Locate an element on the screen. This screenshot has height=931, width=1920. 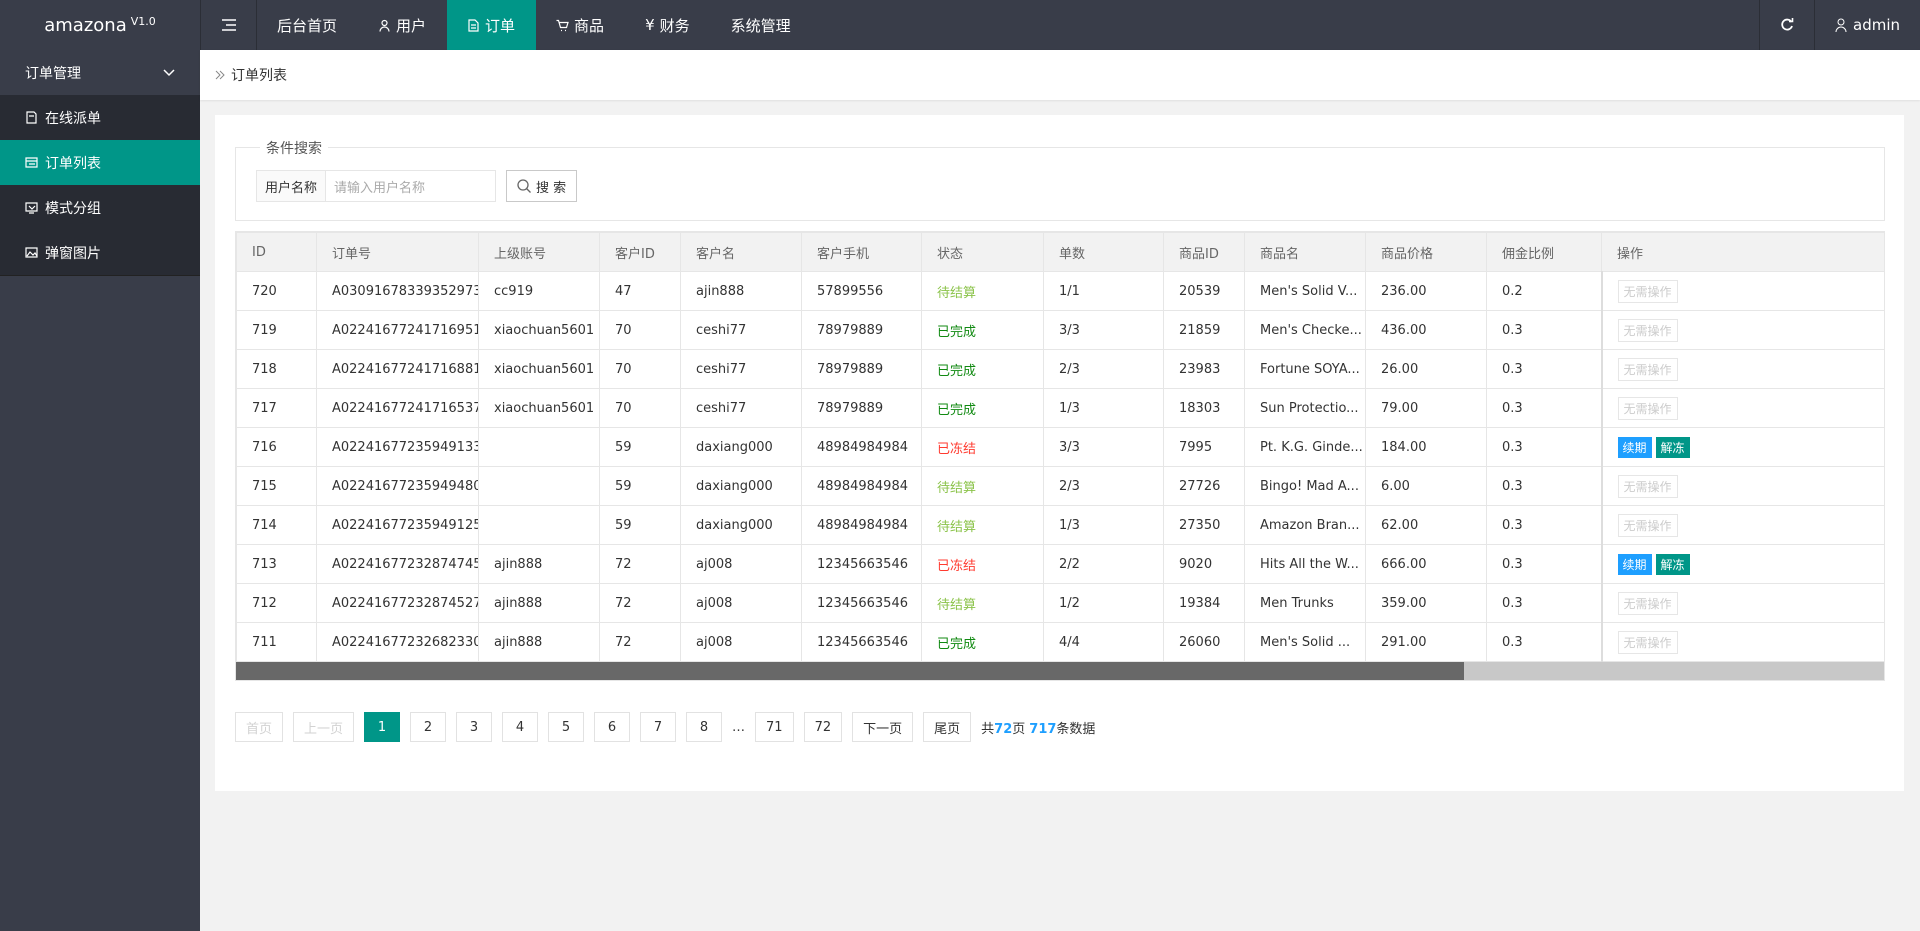
cell: aj008 is located at coordinates (741, 564).